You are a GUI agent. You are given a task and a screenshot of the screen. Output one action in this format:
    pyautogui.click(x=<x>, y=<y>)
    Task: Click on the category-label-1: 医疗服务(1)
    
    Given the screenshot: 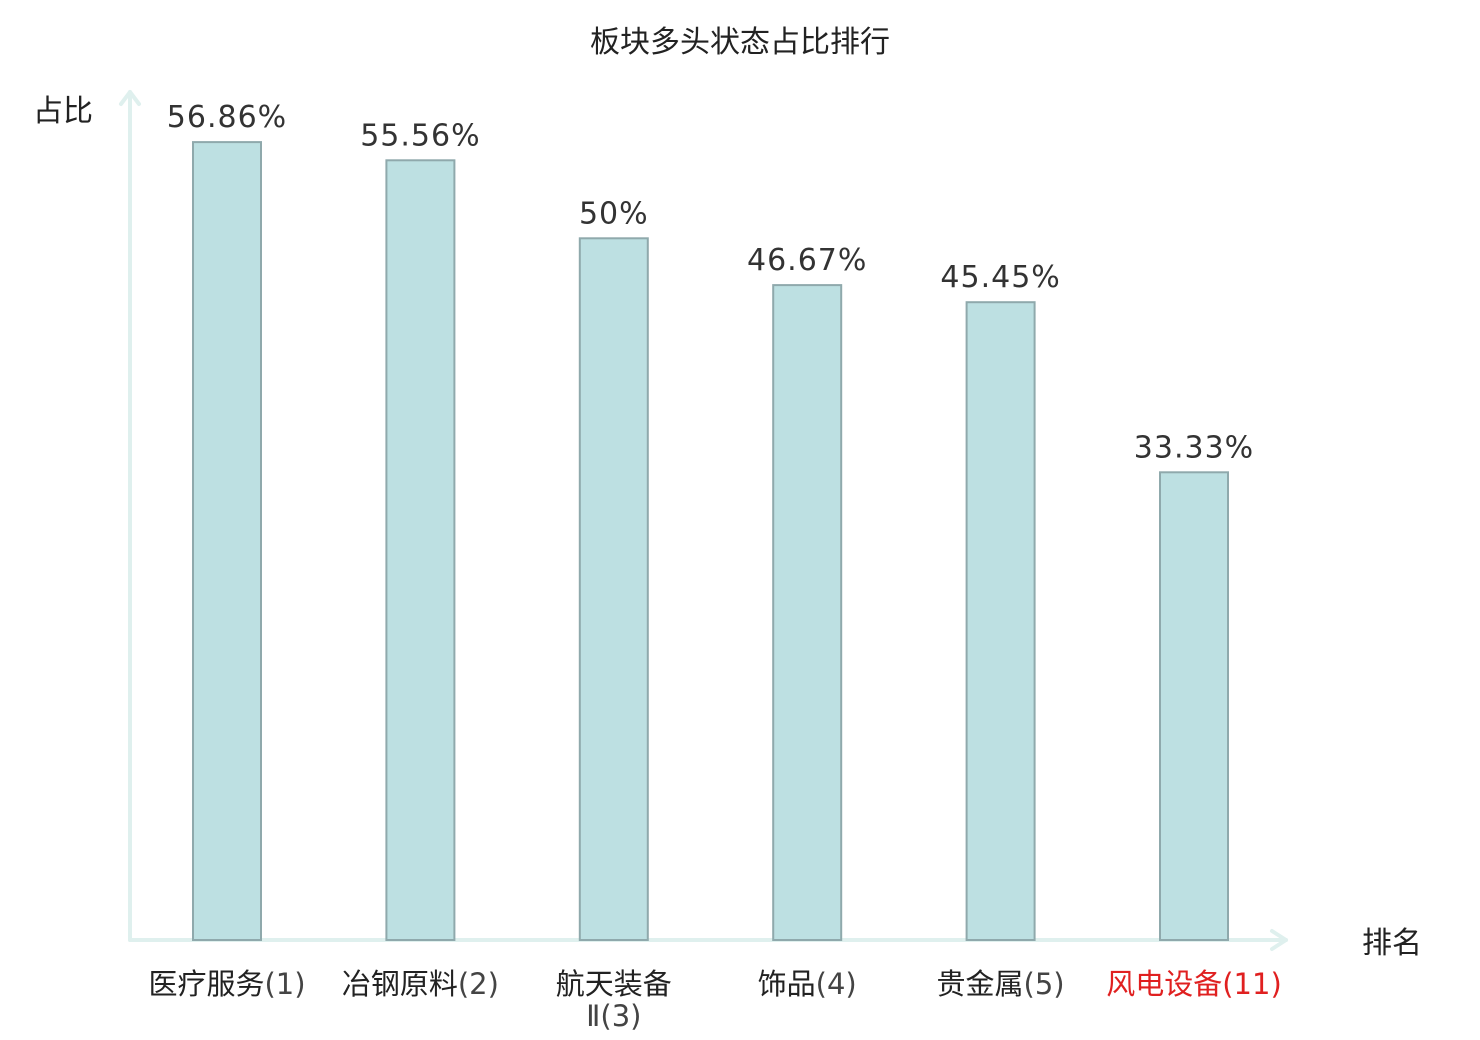 What is the action you would take?
    pyautogui.click(x=226, y=984)
    